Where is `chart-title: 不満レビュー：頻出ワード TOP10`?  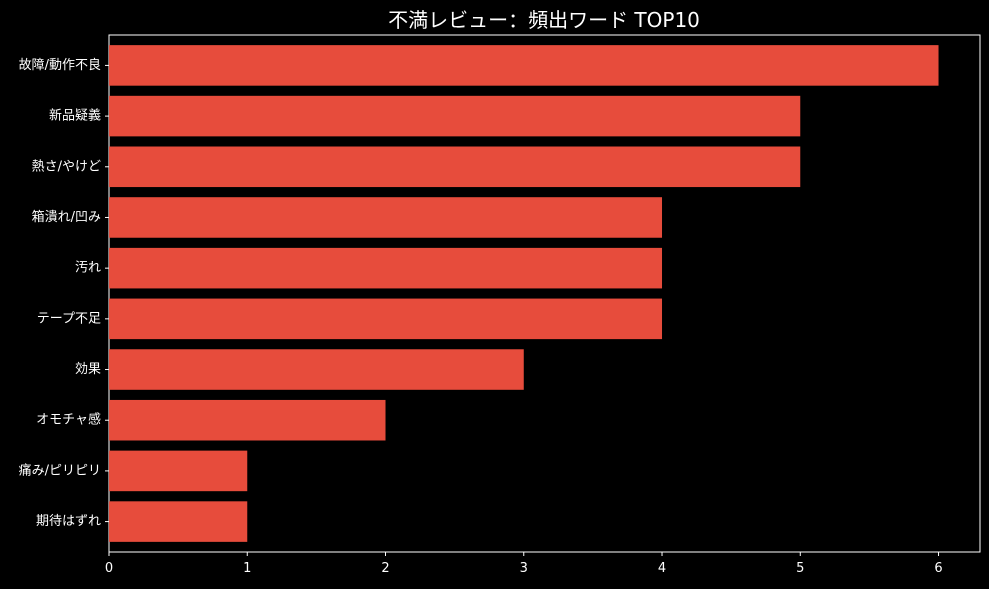 chart-title: 不満レビュー：頻出ワード TOP10 is located at coordinates (544, 20).